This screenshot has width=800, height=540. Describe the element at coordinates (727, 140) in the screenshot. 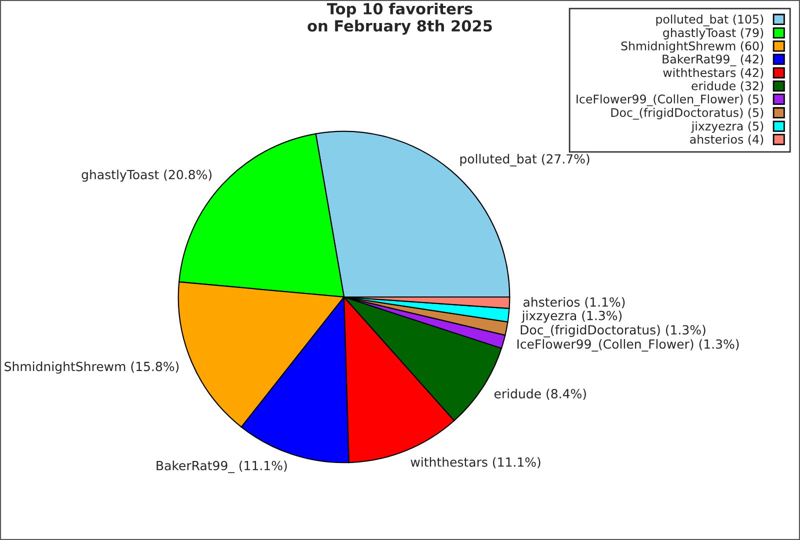

I see `legend-label: ahsterios (4)` at that location.